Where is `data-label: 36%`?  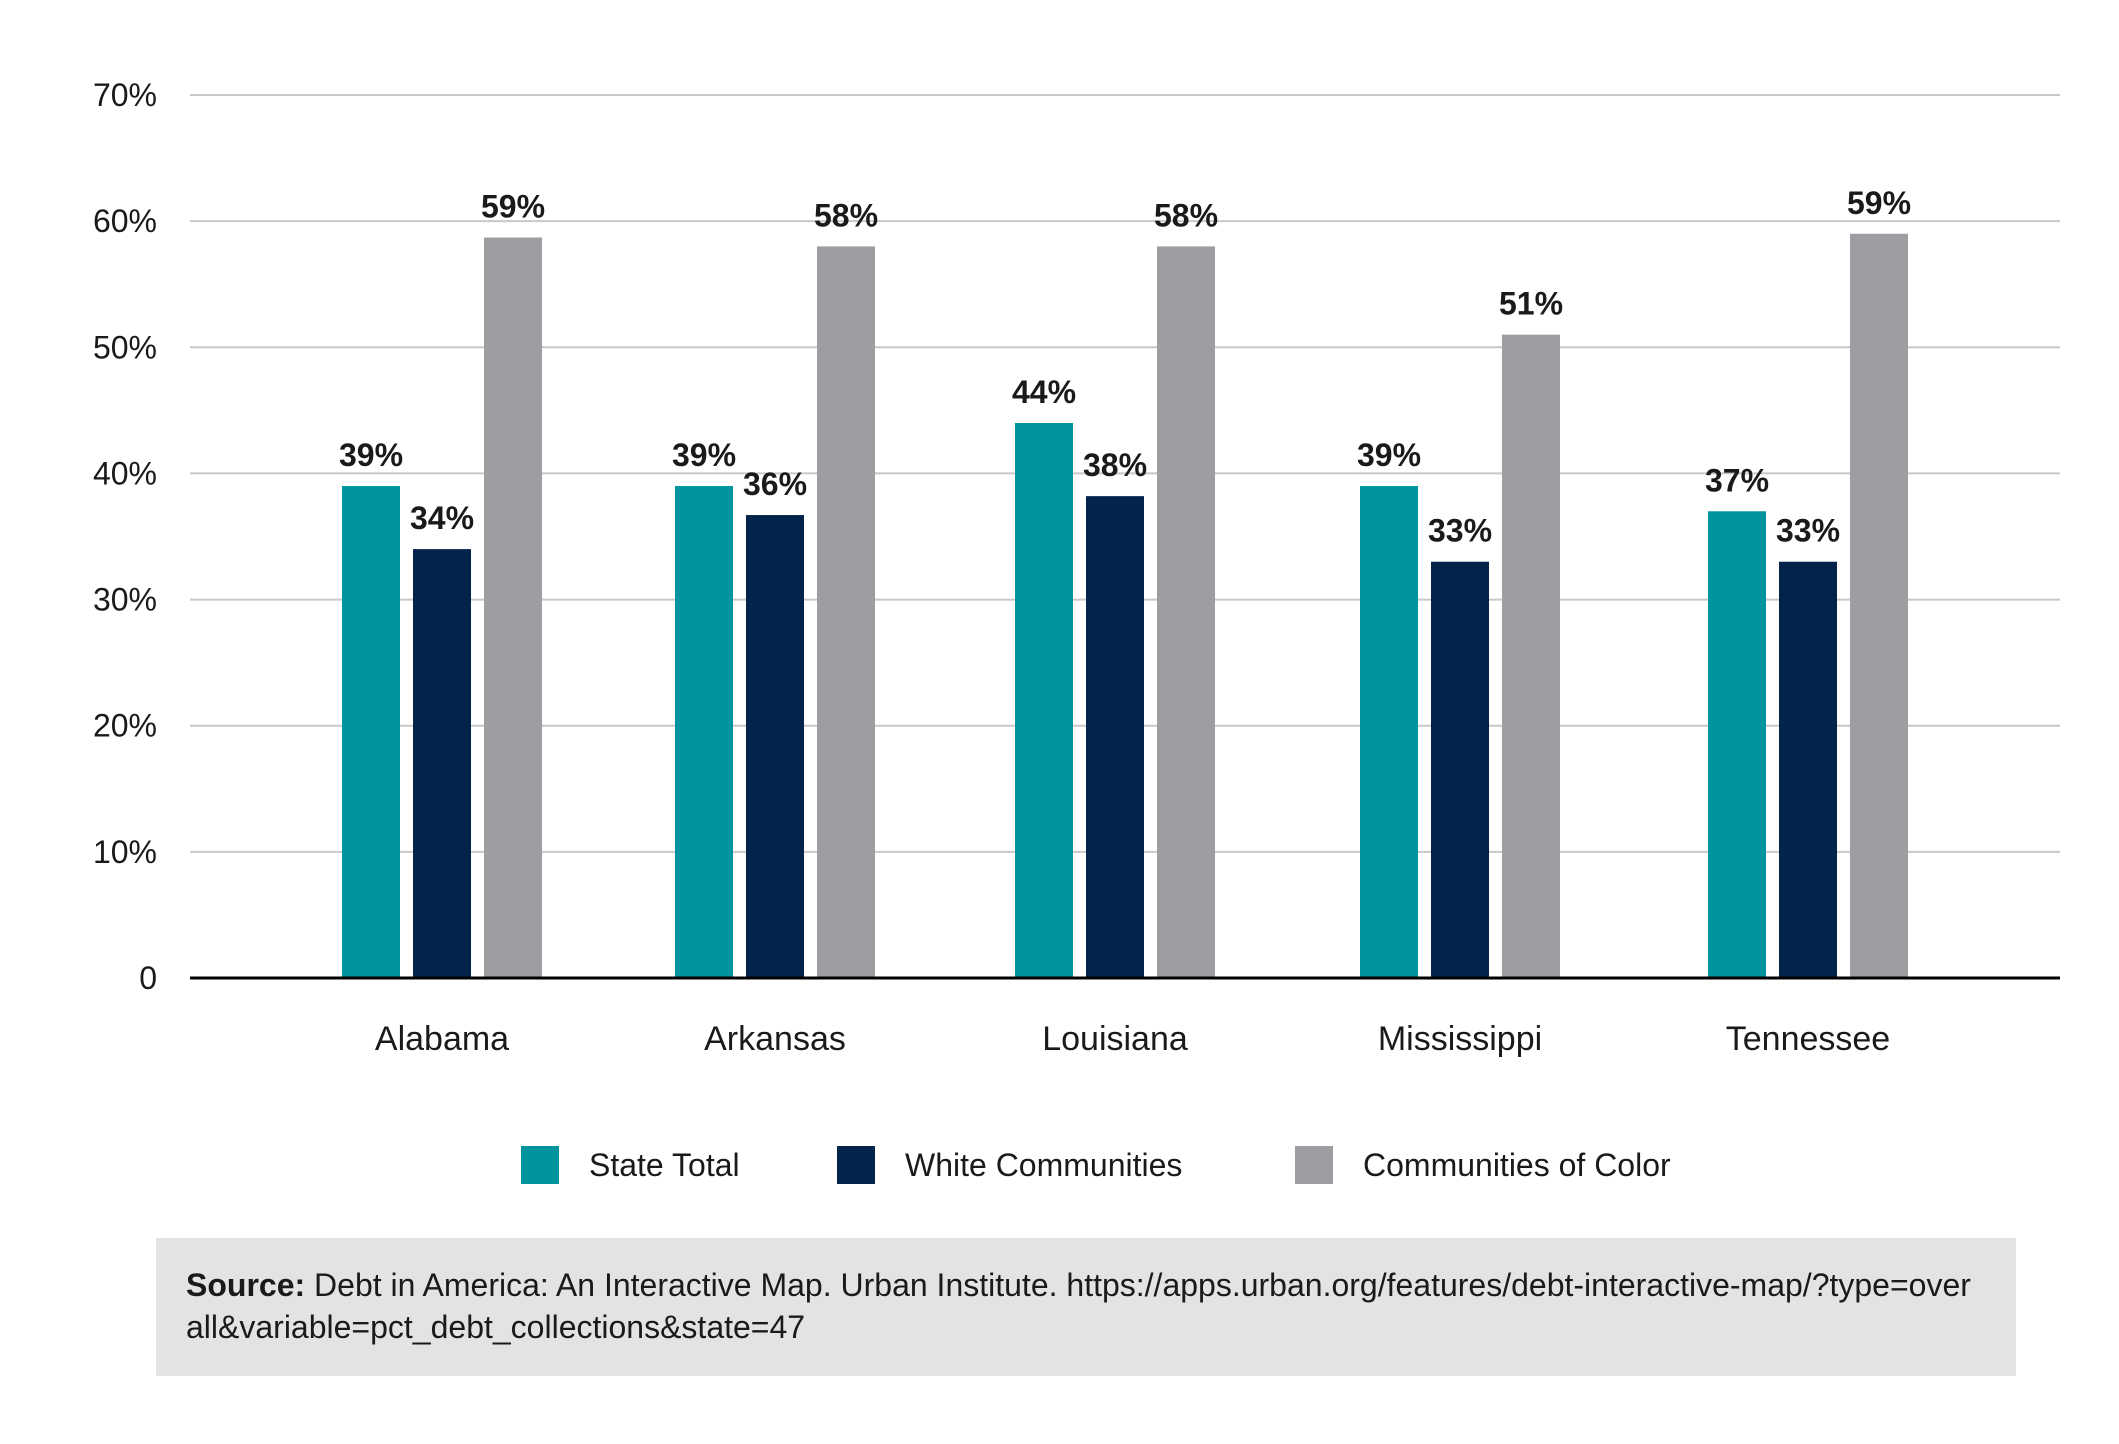 data-label: 36% is located at coordinates (775, 484).